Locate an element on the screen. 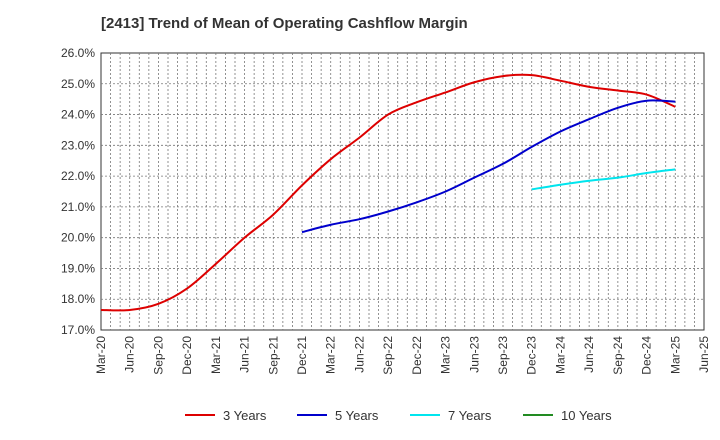  x-tick-label: Sep-20 is located at coordinates (158, 355).